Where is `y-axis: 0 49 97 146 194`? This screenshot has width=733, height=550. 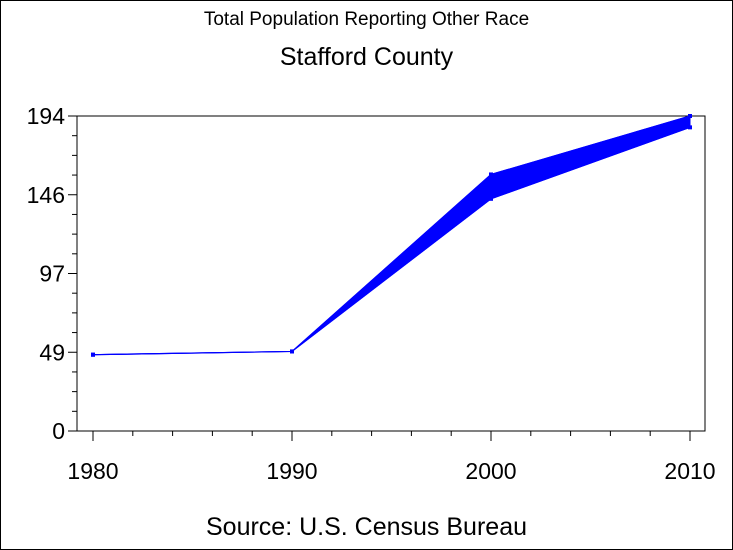
y-axis: 0 49 97 146 194 is located at coordinates (52, 273).